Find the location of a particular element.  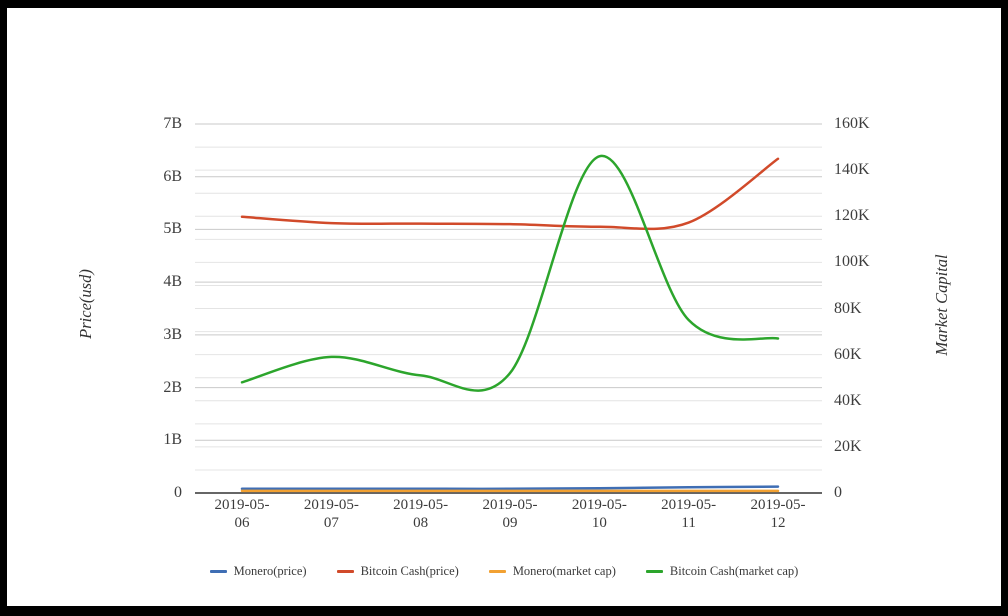

right-axis-title: Market Capital is located at coordinates (941, 305).